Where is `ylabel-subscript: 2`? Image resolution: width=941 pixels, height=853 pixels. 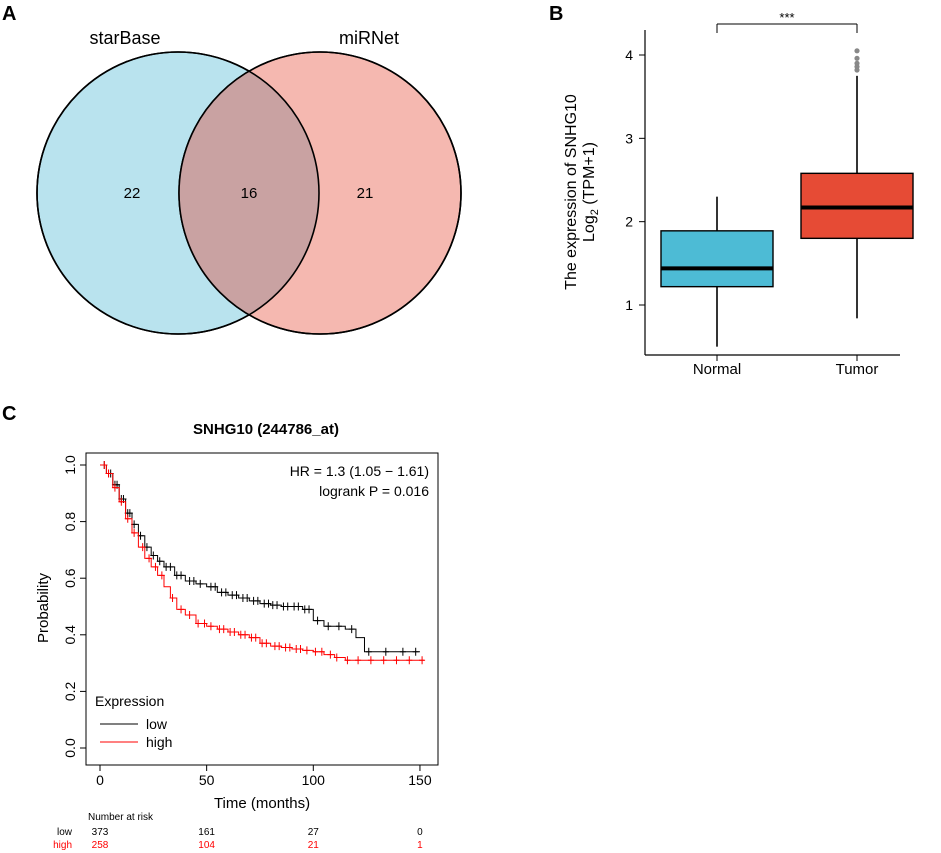 ylabel-subscript: 2 is located at coordinates (595, 212).